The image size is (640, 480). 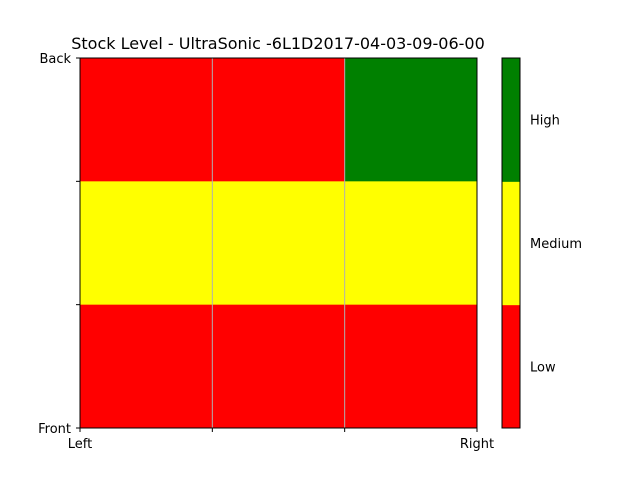 What do you see at coordinates (281, 440) in the screenshot?
I see `x-axis: Left Right` at bounding box center [281, 440].